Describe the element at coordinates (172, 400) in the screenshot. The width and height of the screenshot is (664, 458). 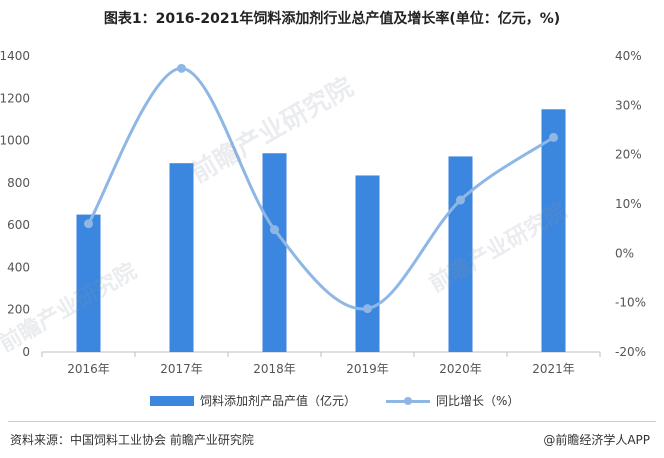
I see `legend-bar-swatch` at that location.